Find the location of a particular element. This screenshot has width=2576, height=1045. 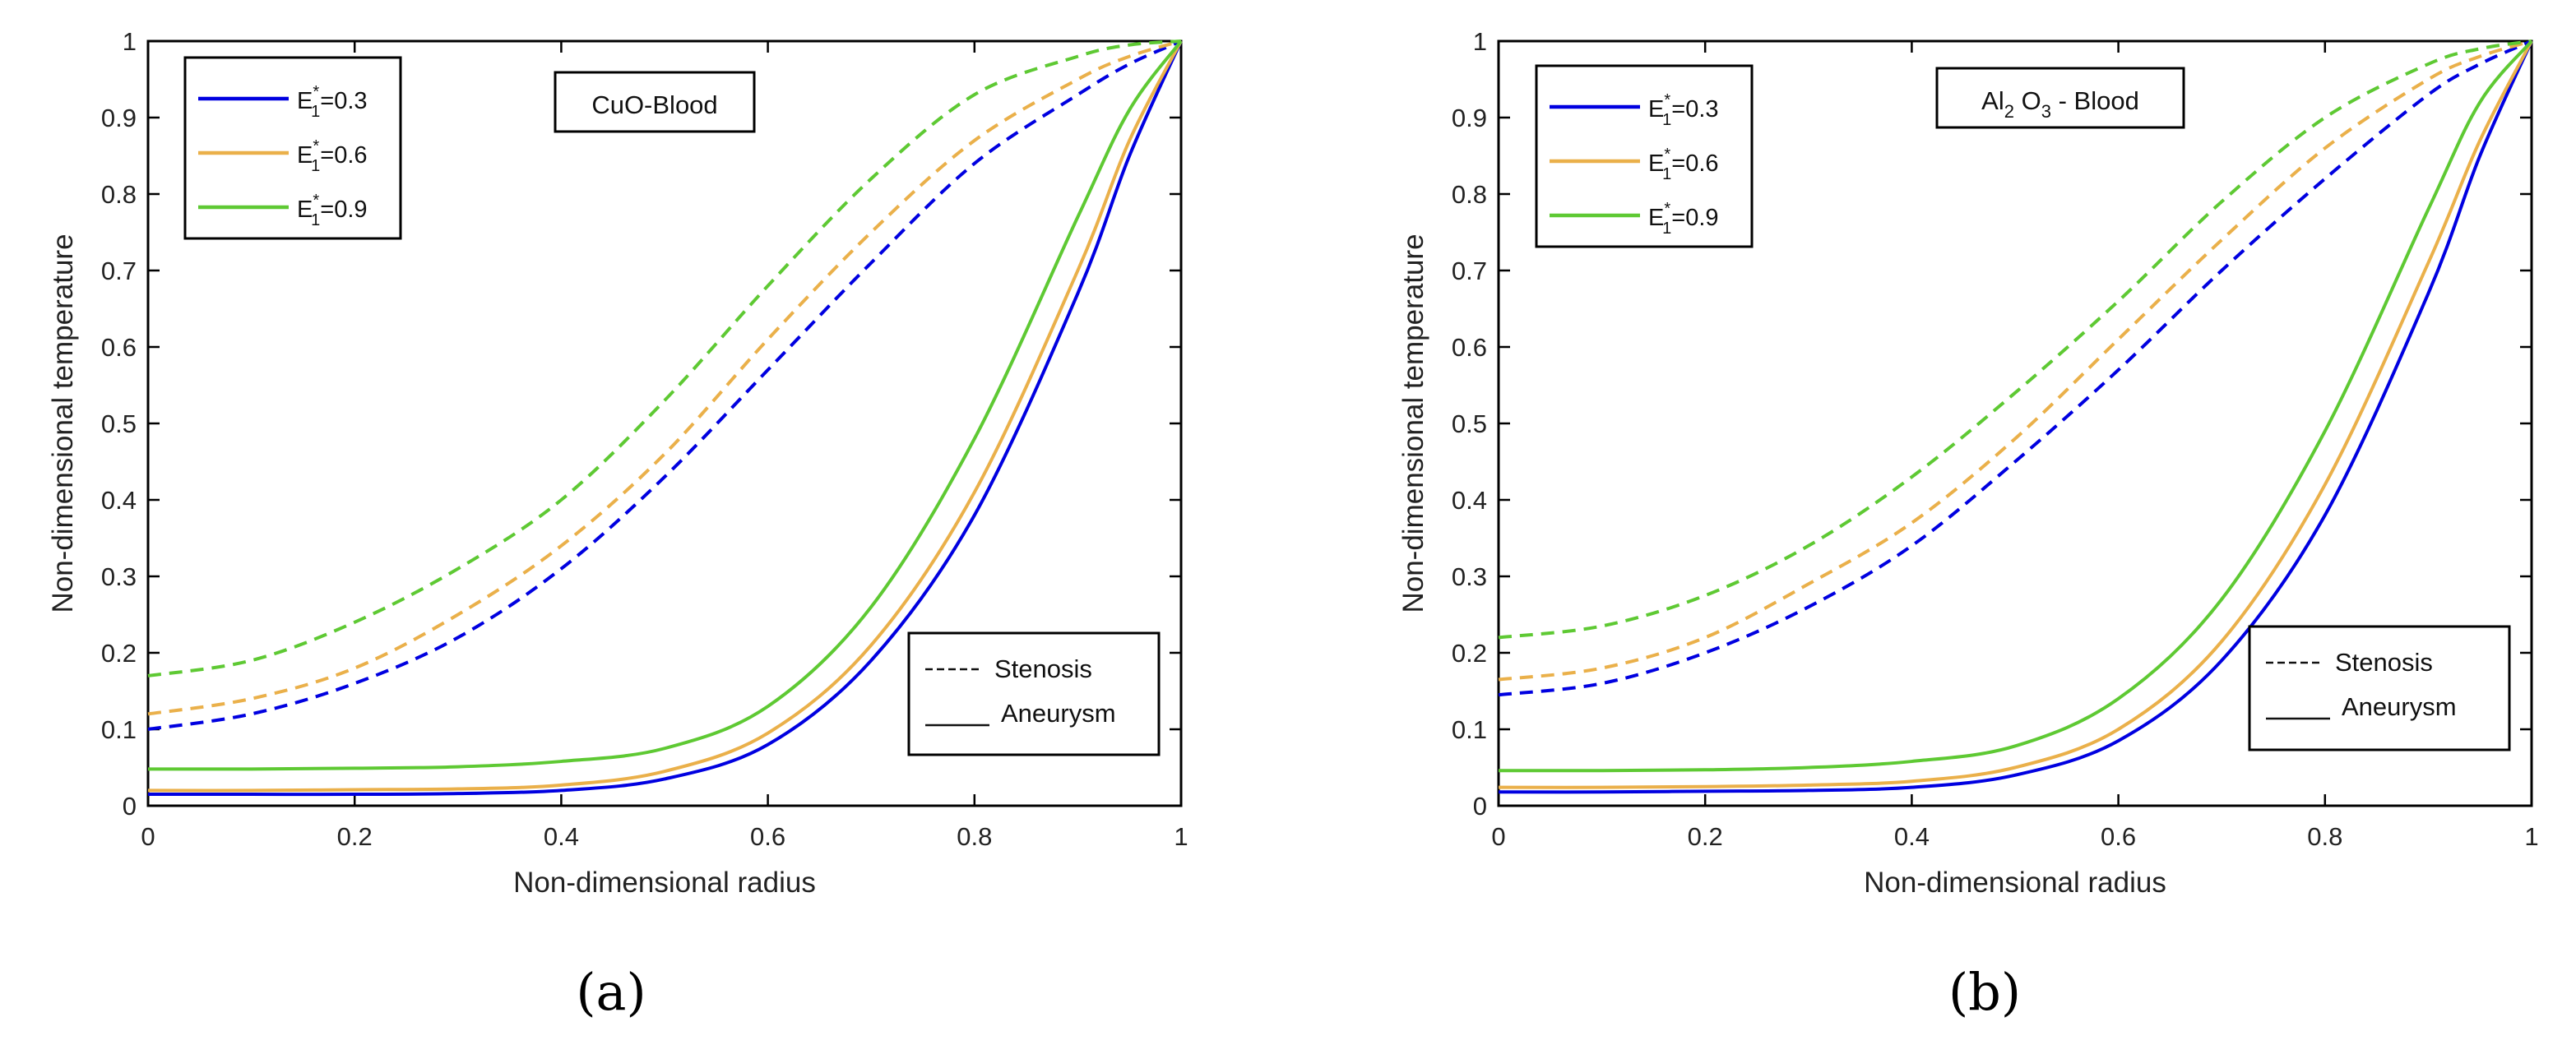

panel-label-a: (a) is located at coordinates (611, 992).